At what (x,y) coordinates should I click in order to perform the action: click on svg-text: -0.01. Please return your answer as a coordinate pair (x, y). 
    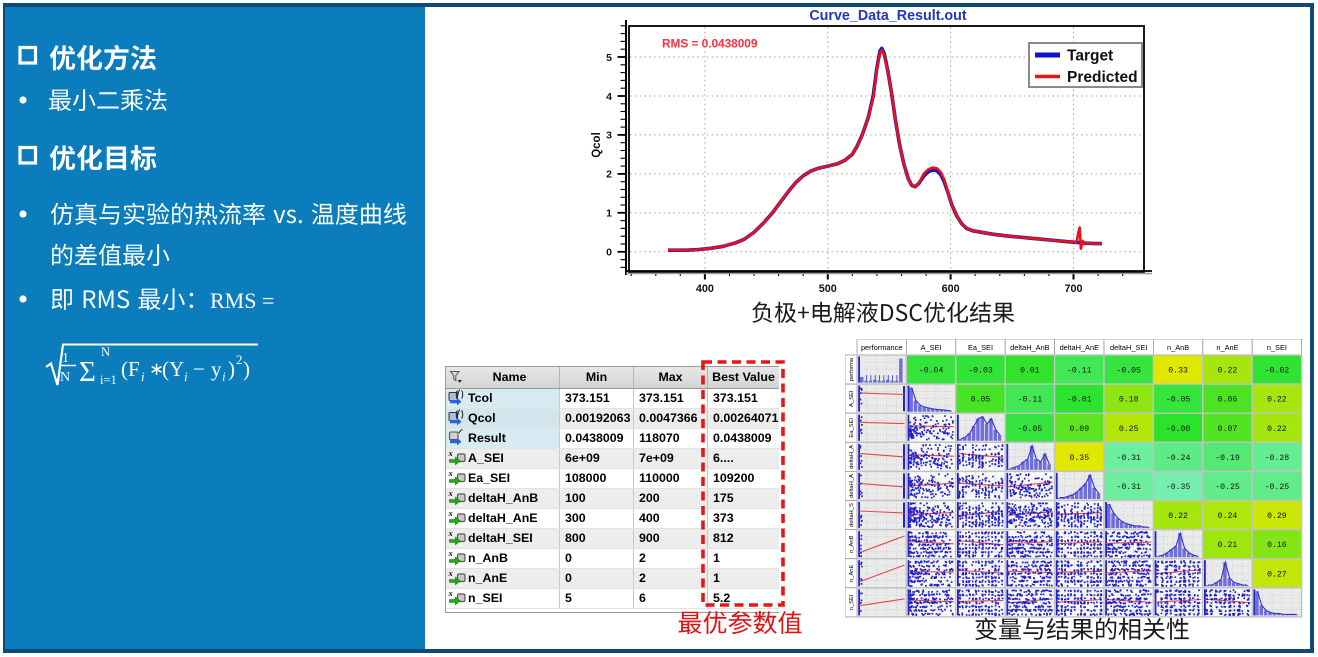
    Looking at the image, I should click on (1079, 400).